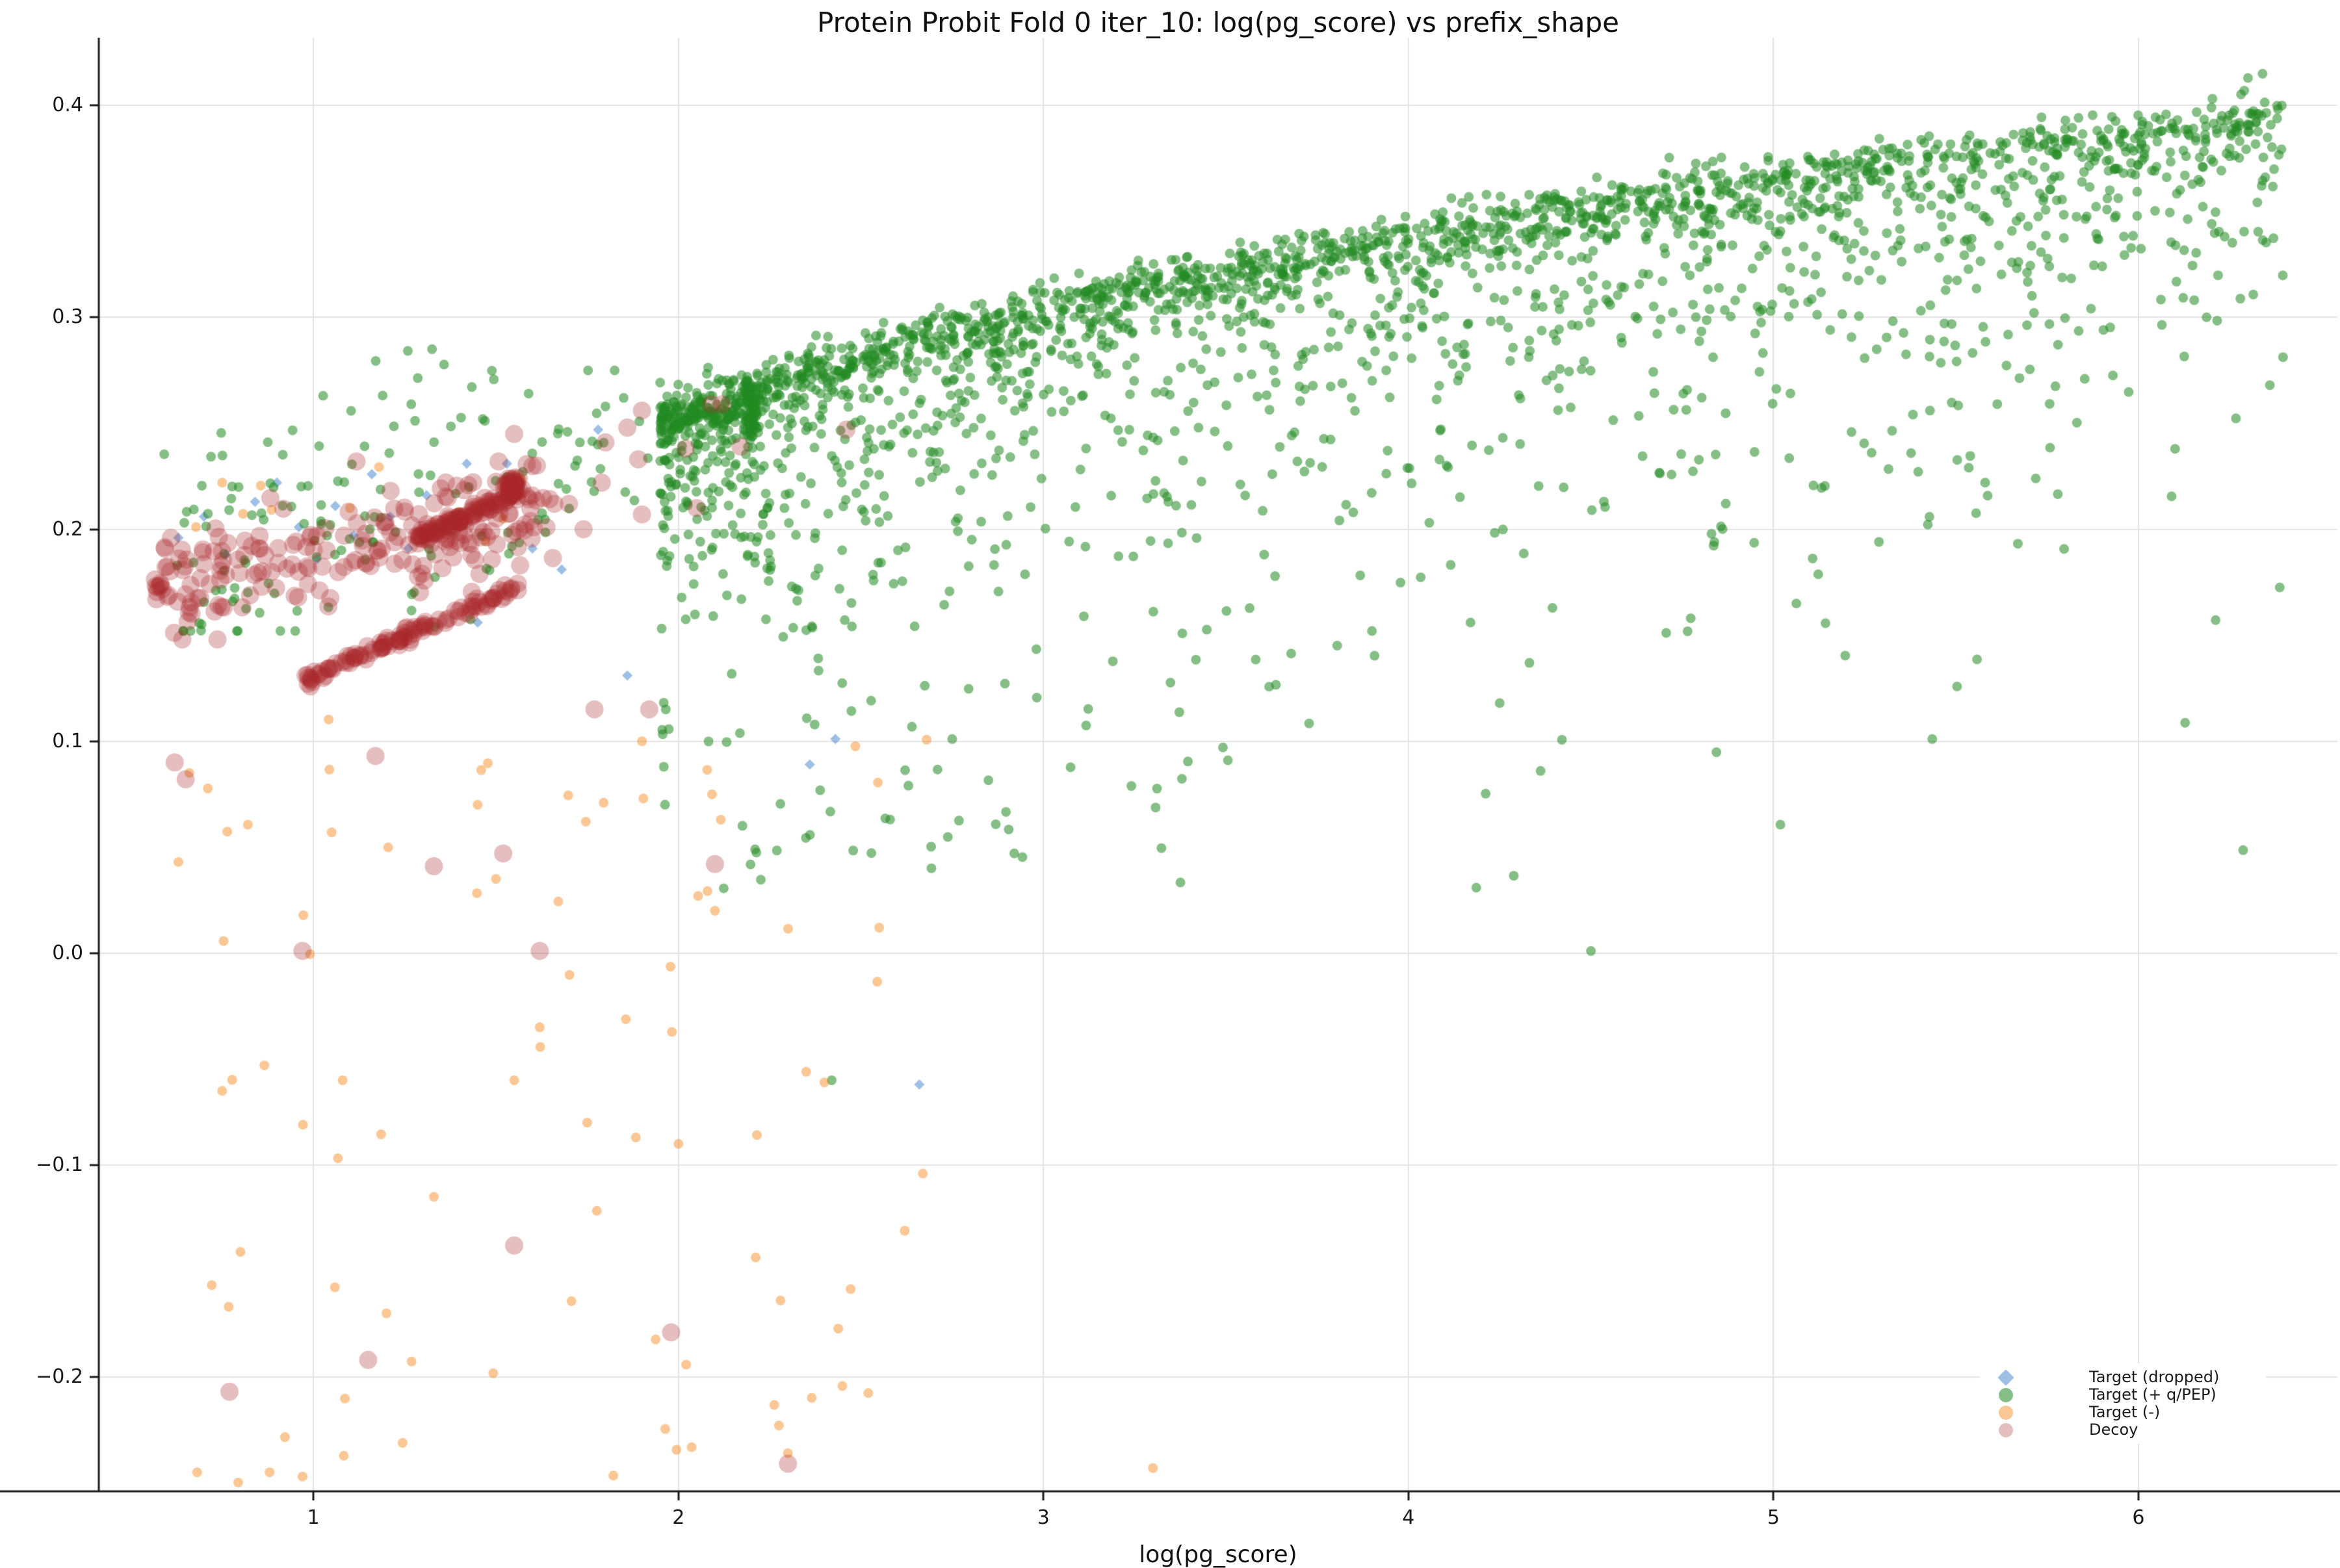  What do you see at coordinates (2114, 1429) in the screenshot?
I see `legend-label: Decoy` at bounding box center [2114, 1429].